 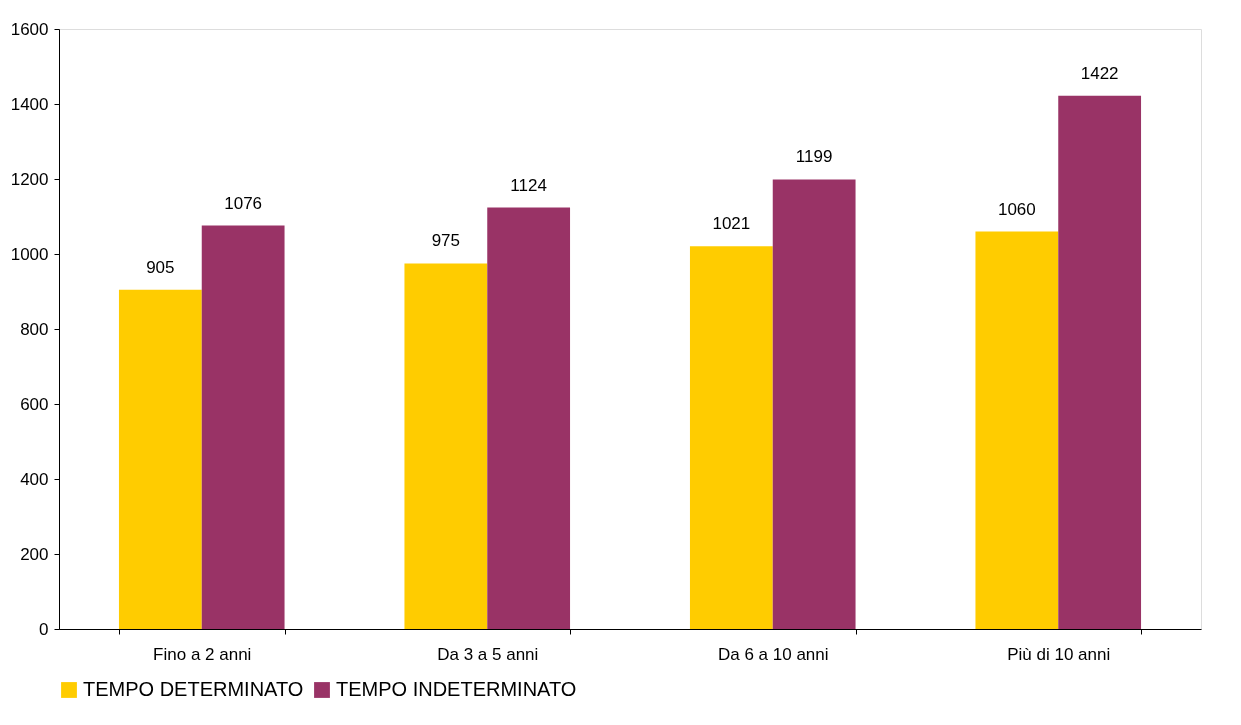 I want to click on x-tick-label: Da 3 a 5 anni, so click(x=488, y=654).